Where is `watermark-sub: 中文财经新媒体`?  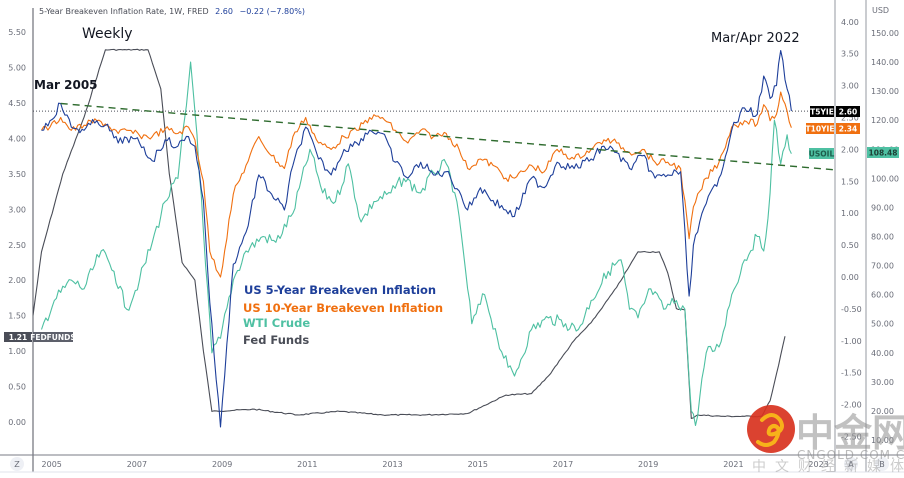
watermark-sub: 中文财经新媒体 is located at coordinates (828, 467).